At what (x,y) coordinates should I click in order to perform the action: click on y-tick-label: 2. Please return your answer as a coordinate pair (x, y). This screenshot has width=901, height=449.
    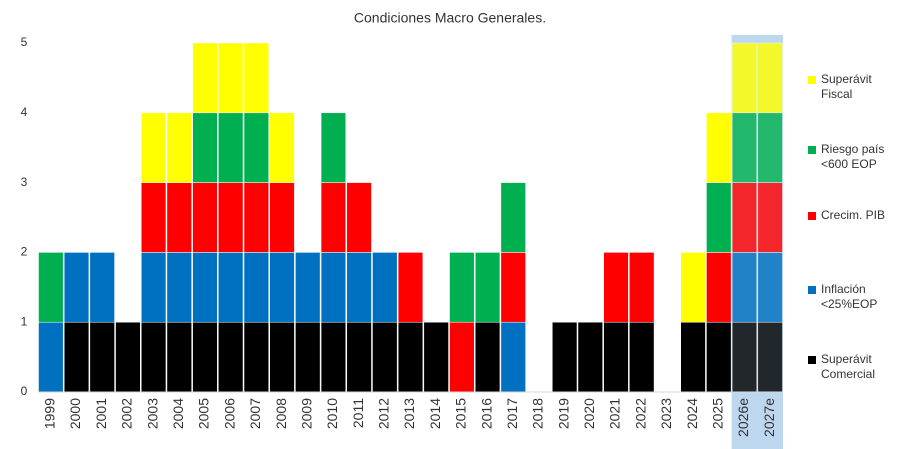
    Looking at the image, I should click on (24, 252).